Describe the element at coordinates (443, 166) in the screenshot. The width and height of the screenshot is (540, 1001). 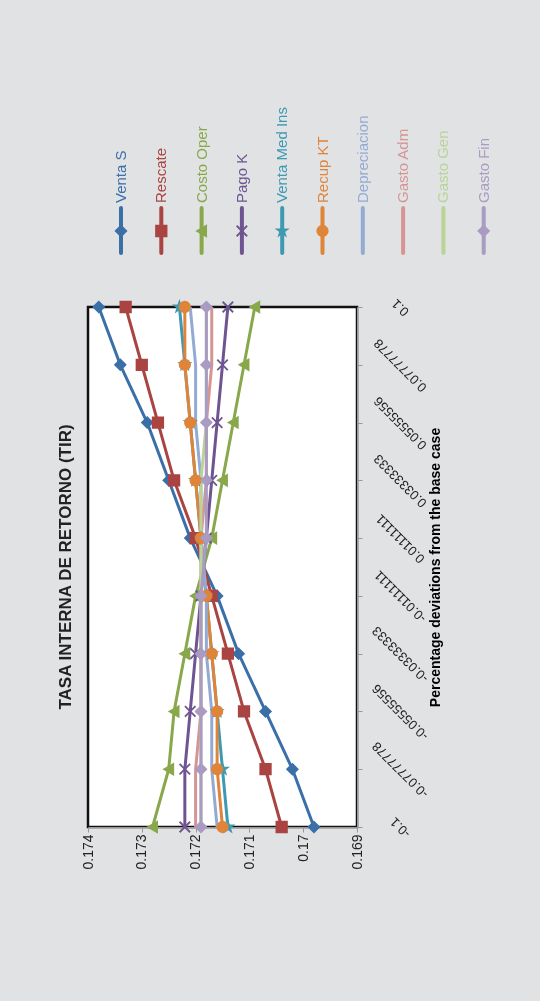
I see `text: Gasto Gen` at that location.